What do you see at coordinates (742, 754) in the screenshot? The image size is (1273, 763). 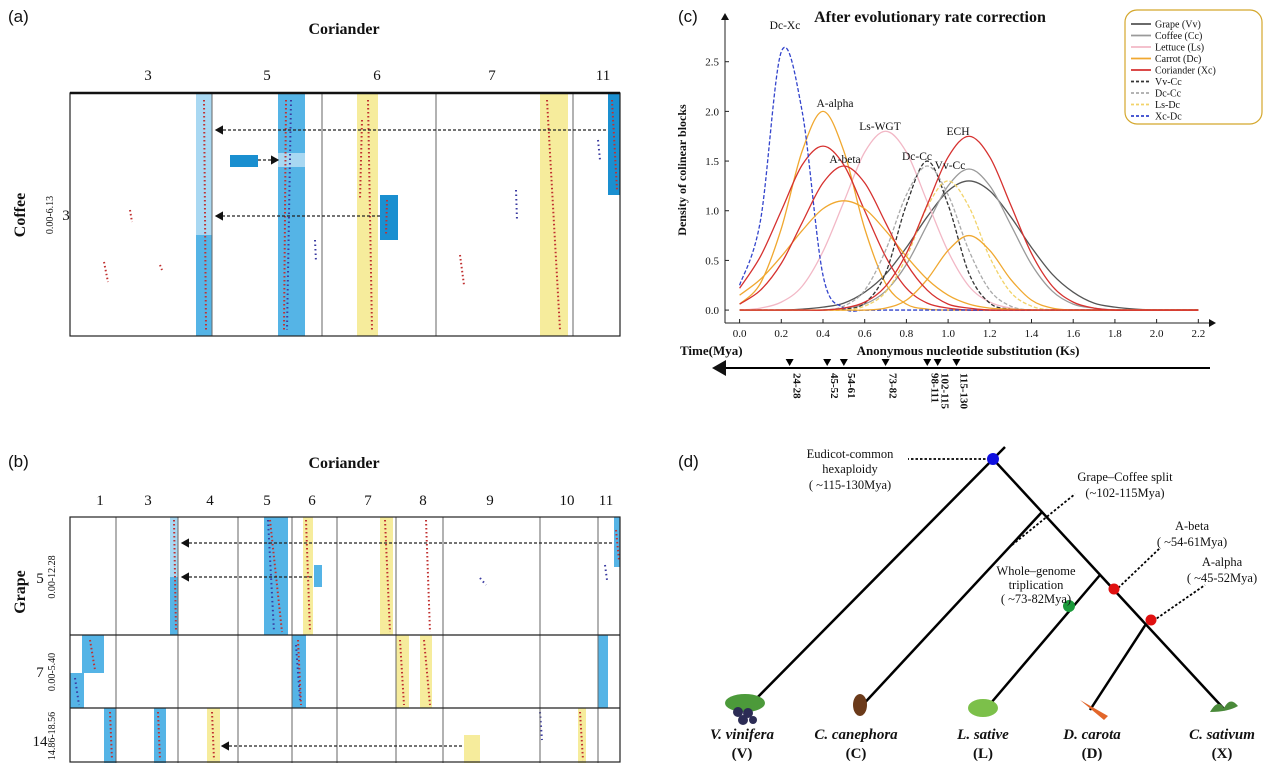 I see `species-code: (V)` at bounding box center [742, 754].